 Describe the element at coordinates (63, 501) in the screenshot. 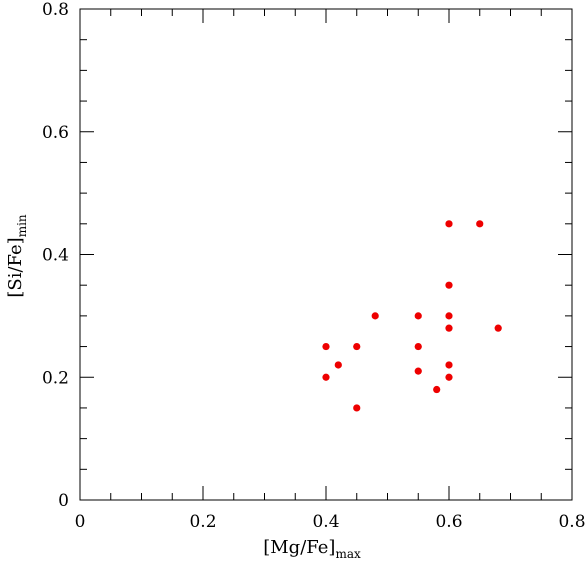

I see `y-tick-label: 0` at that location.